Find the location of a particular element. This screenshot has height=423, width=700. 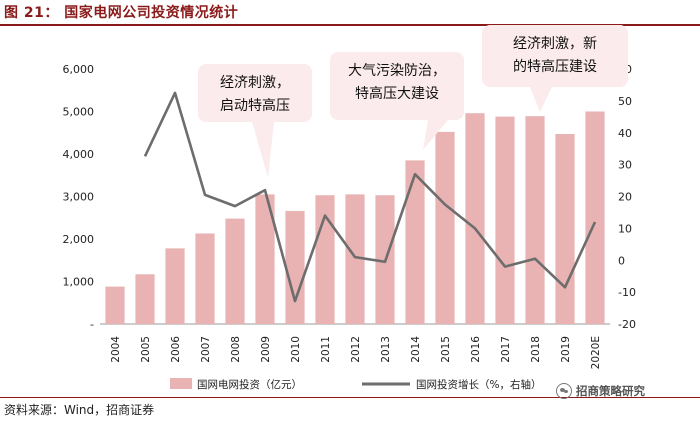

bar-2004 is located at coordinates (115, 305).